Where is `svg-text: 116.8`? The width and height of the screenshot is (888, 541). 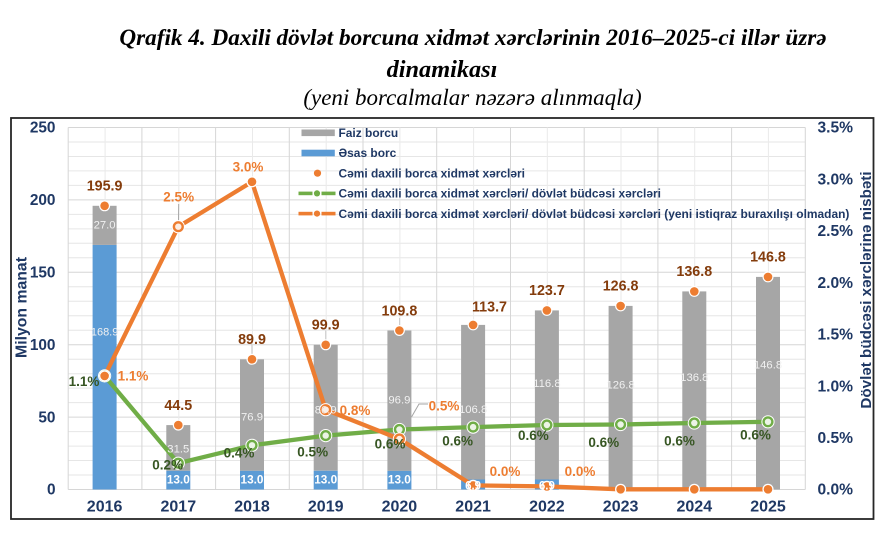 svg-text: 116.8 is located at coordinates (546, 384).